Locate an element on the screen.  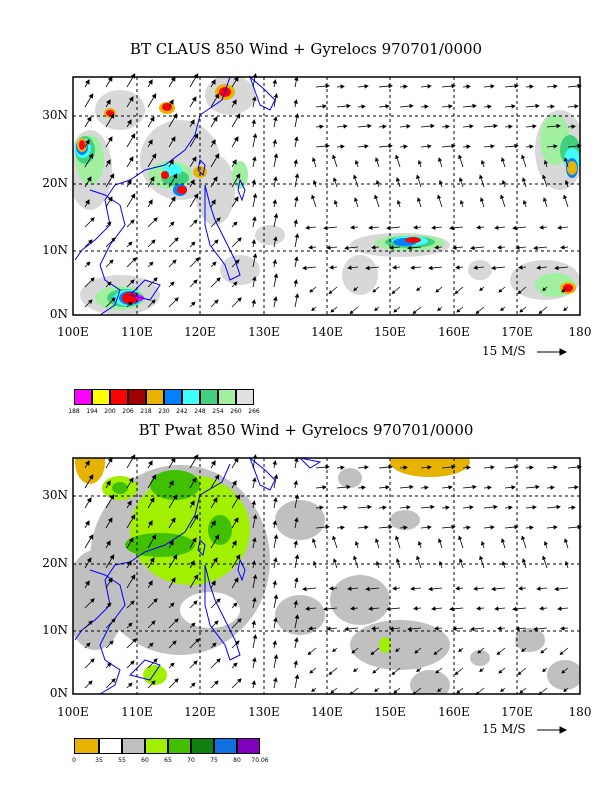
panel2-colorbar-label: 35 is located at coordinates (99, 760).